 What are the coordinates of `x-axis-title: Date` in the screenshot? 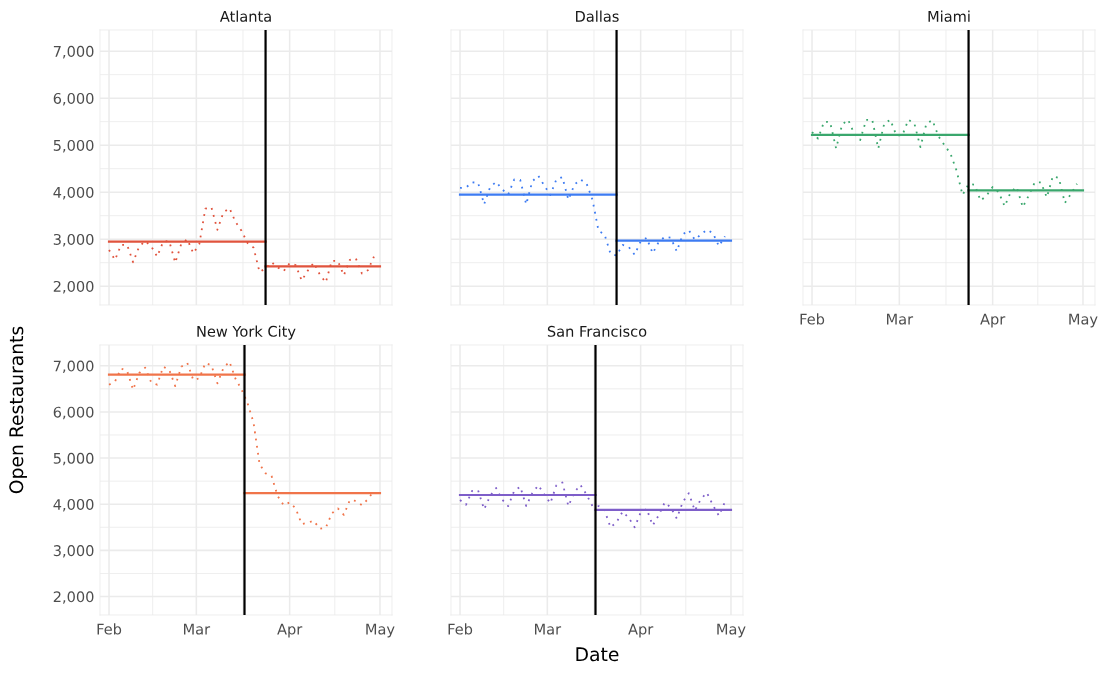 It's located at (597, 654).